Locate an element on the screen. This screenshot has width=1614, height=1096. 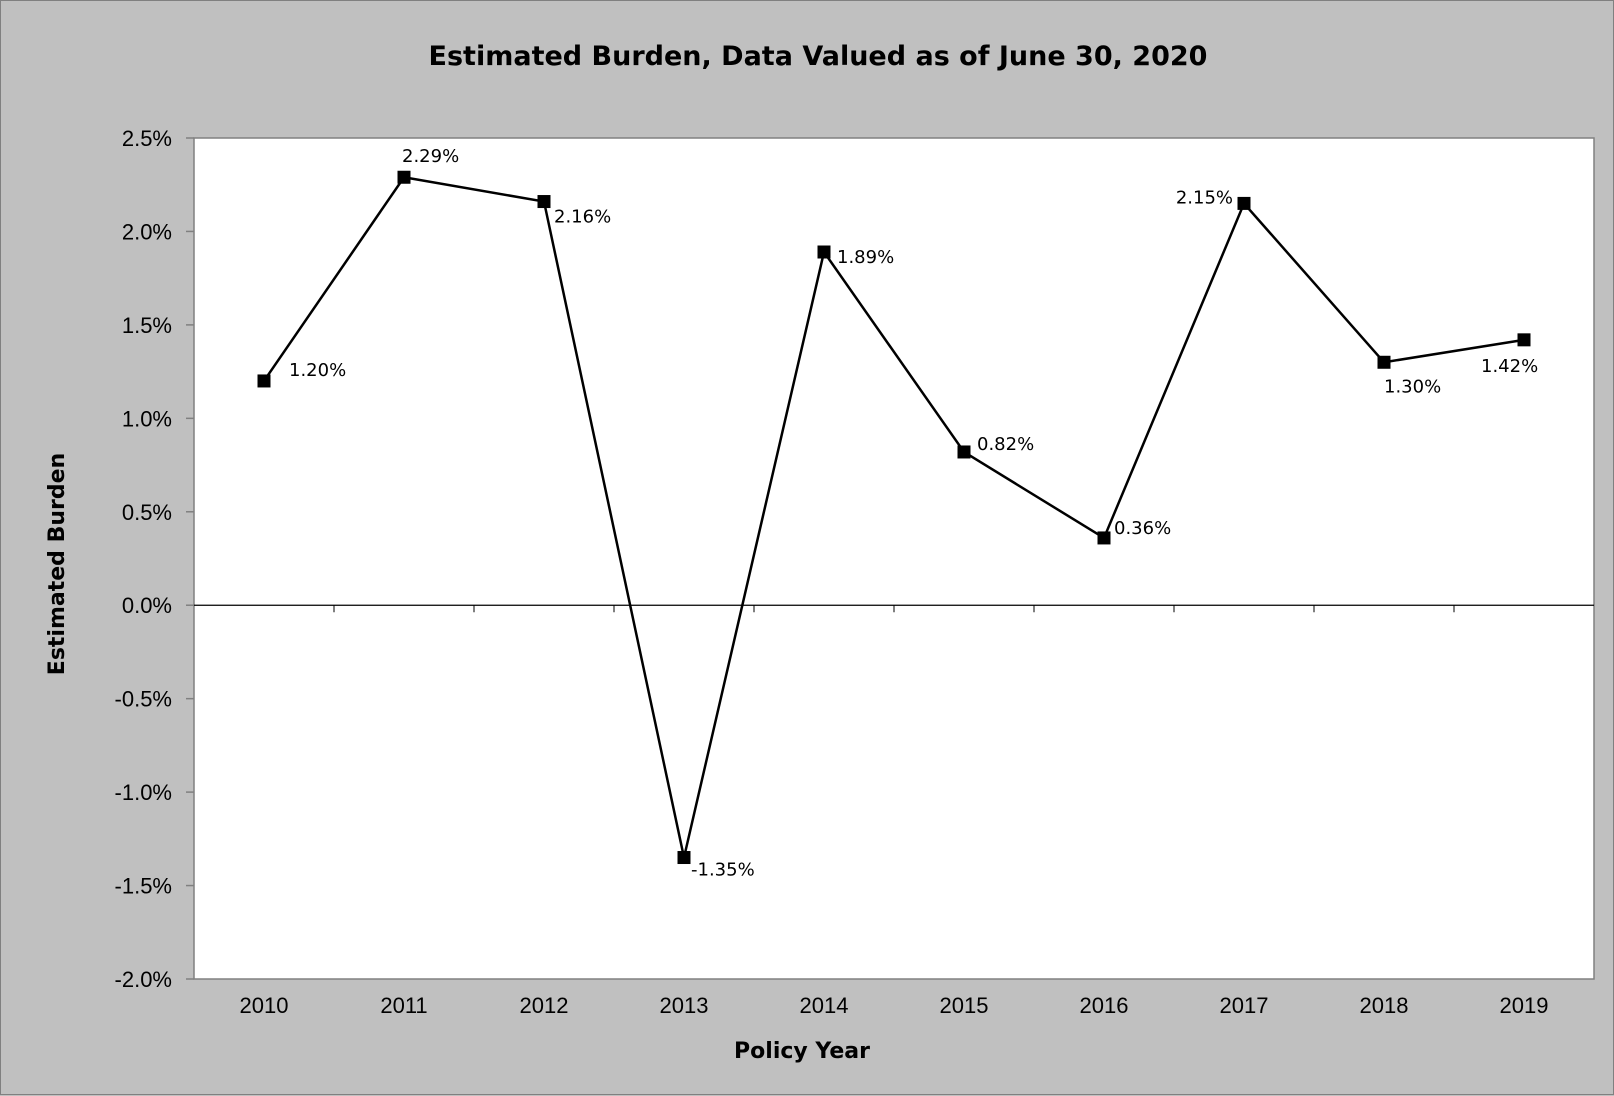
y-tick-label: 0.5% is located at coordinates (147, 512).